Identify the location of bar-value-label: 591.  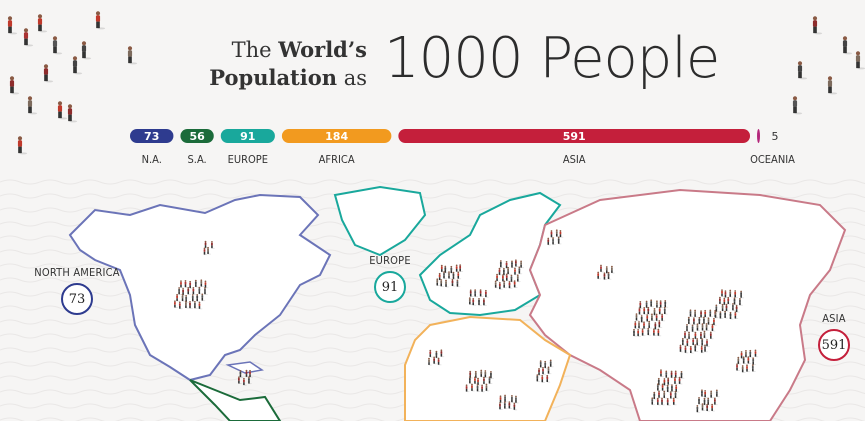
(574, 136).